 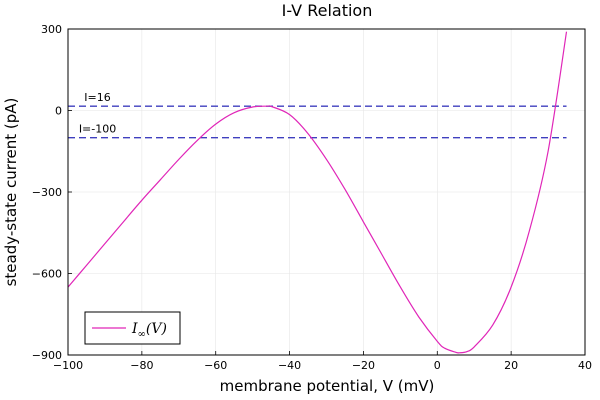 What do you see at coordinates (322, 361) in the screenshot?
I see `x-axis-ticks: −100 −80 −60 −40 −20 0 20 40` at bounding box center [322, 361].